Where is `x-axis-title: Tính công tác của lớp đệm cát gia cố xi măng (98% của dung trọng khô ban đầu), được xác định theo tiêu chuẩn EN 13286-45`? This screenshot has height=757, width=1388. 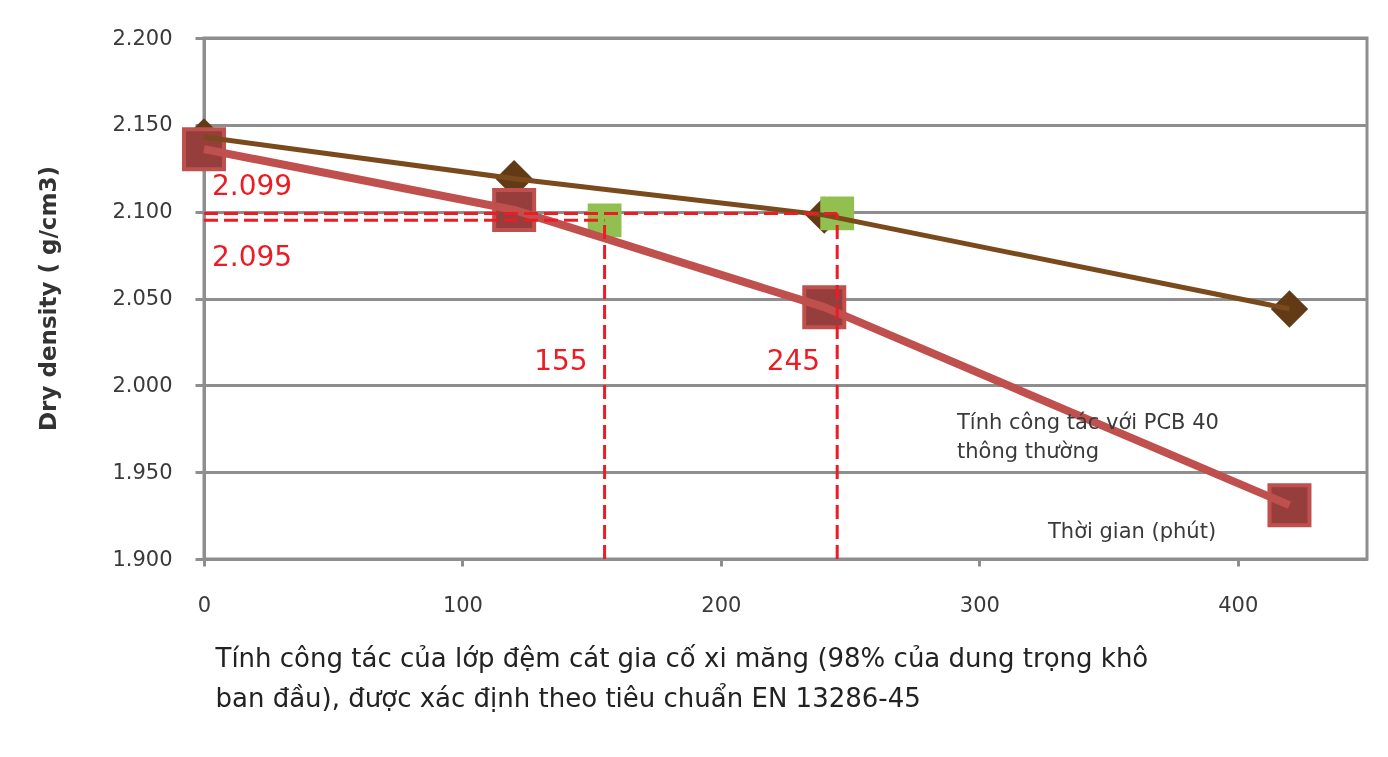
x-axis-title: Tính công tác của lớp đệm cát gia cố xi măng (98% của dung trọng khô ban đầu), được xác định theo tiêu chuẩn EN 13286-45 is located at coordinates (681, 677).